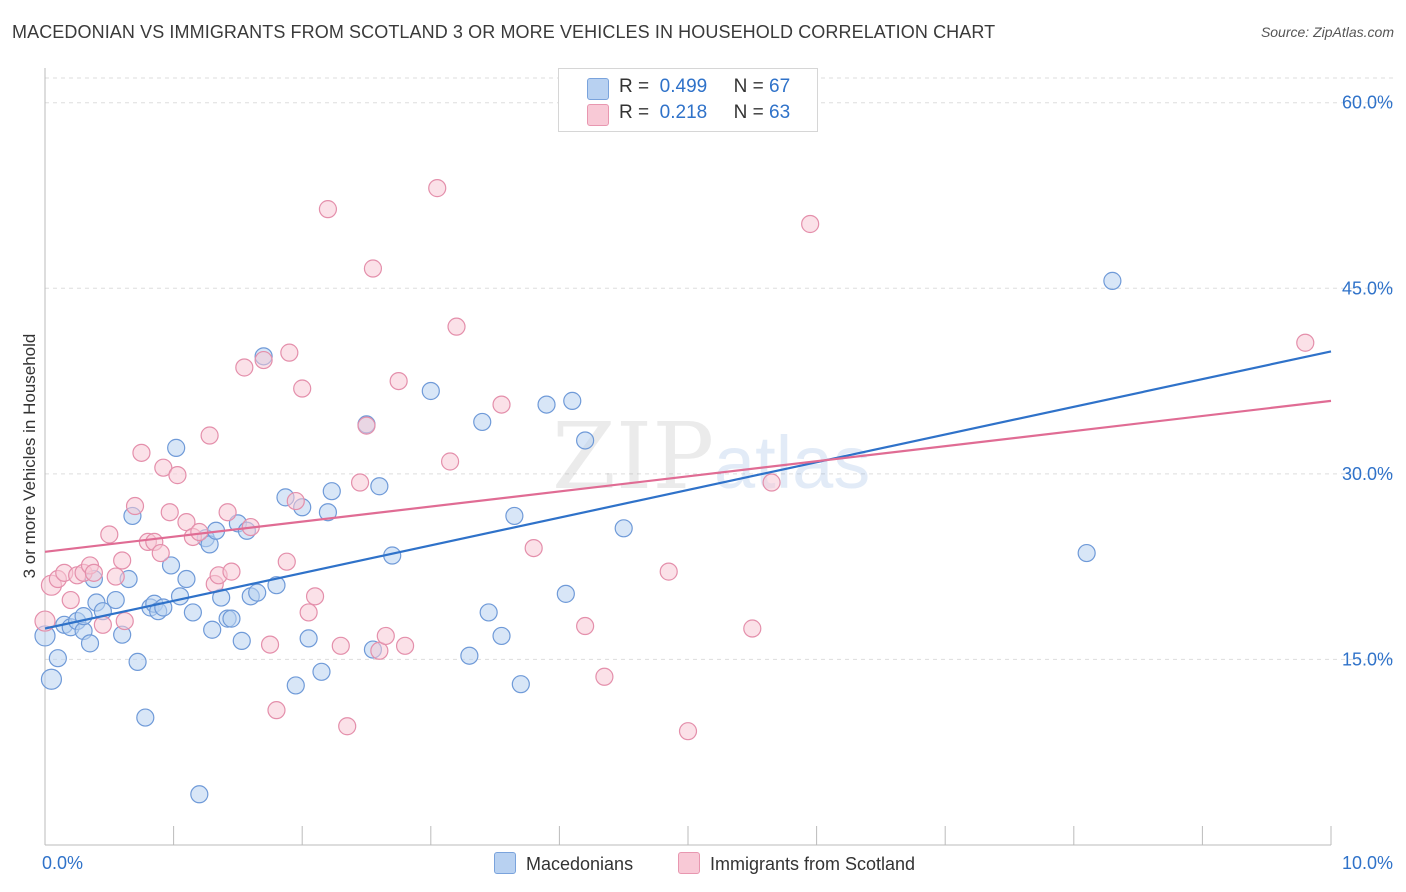 This screenshot has height=892, width=1406. I want to click on watermark-zip: ZIP, so click(633, 456).